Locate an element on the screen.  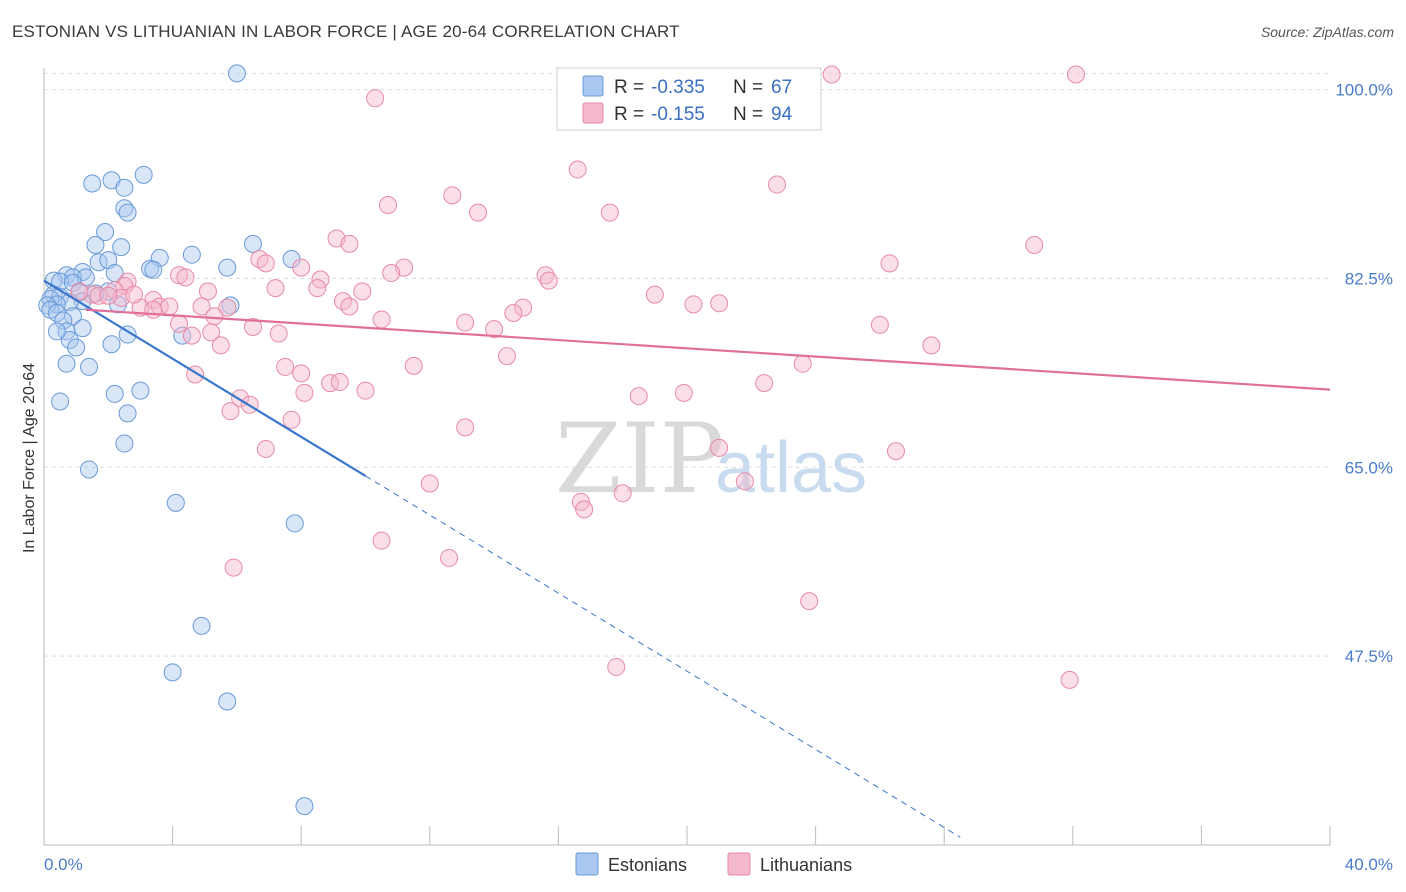
y-tick-label: 65.0% is located at coordinates (1369, 467).